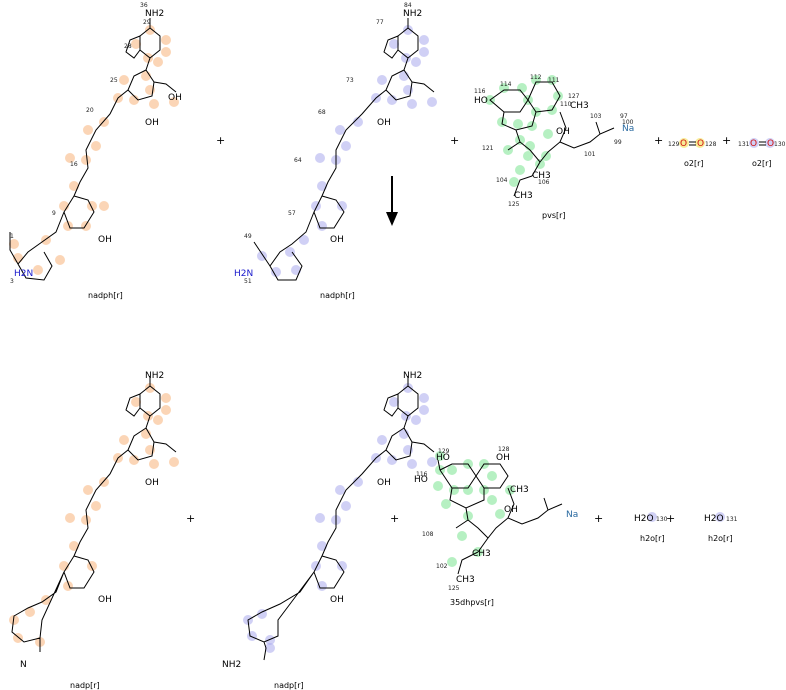  I want to click on svg-text: 20, so click(90, 110).